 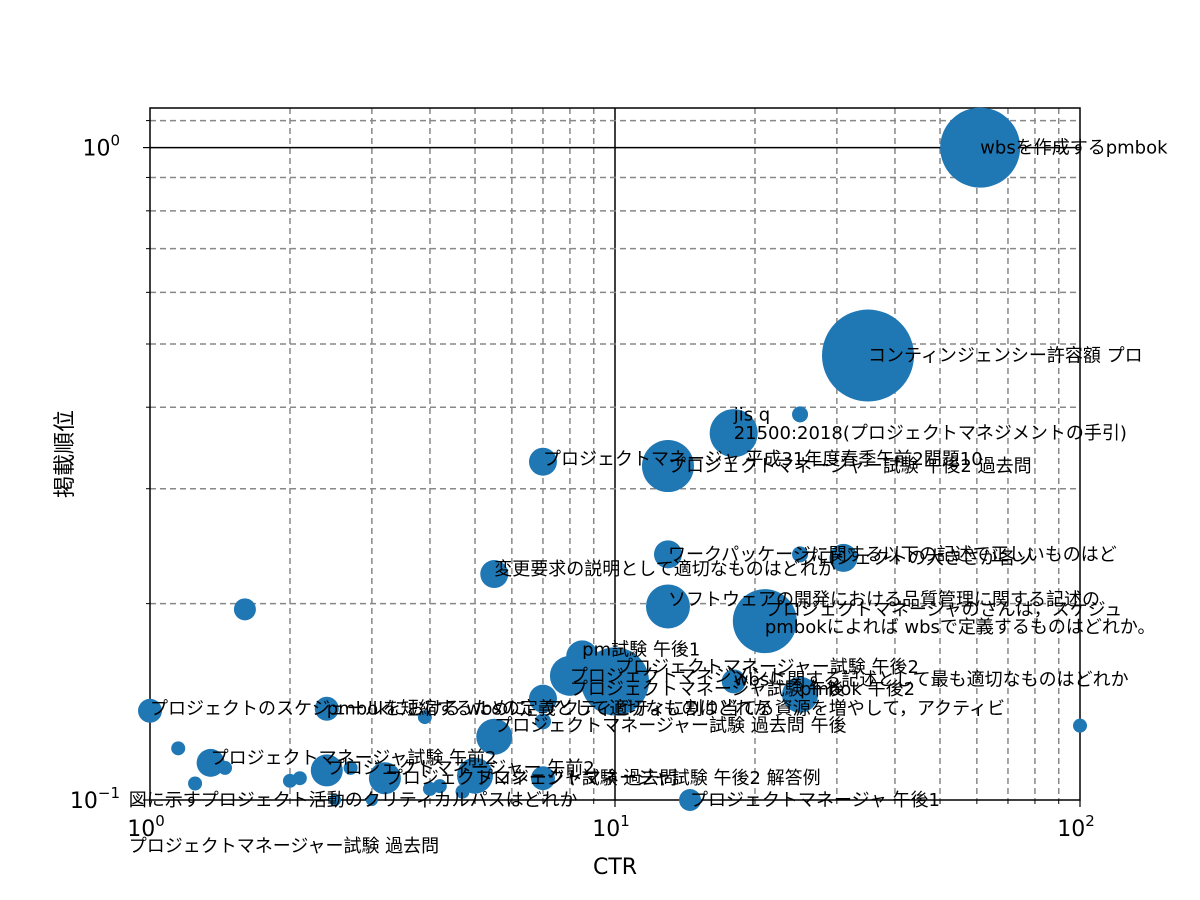 I want to click on point-annotation: 図に示すプロジェクト活動のクリティカルパスはどれか, so click(x=353, y=800).